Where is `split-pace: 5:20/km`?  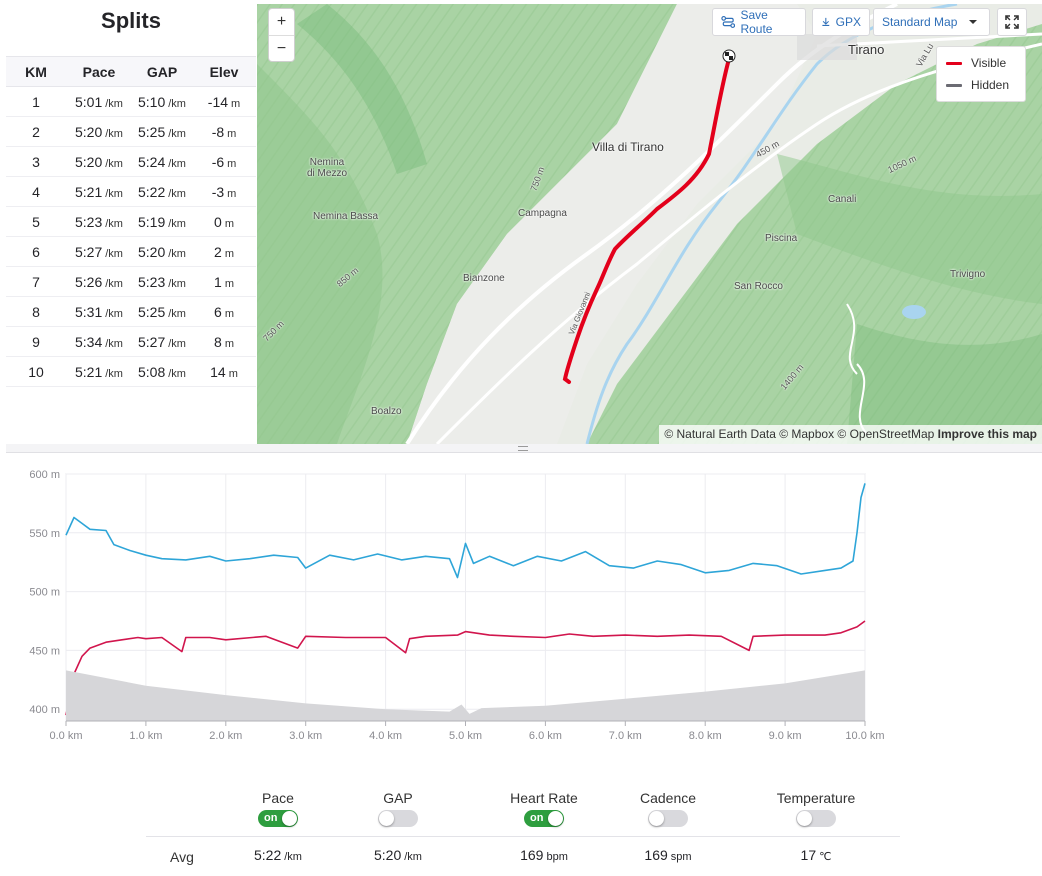 split-pace: 5:20/km is located at coordinates (99, 131).